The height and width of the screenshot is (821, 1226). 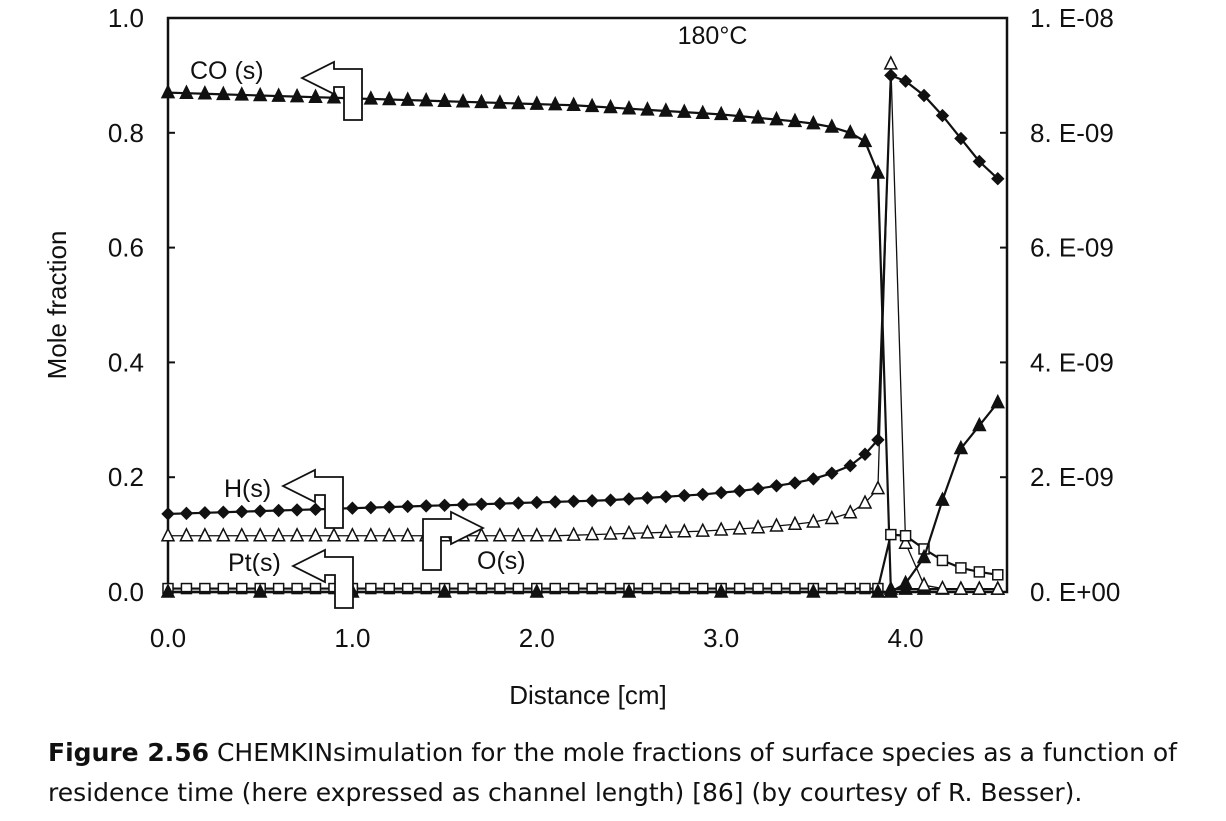 What do you see at coordinates (454, 540) in the screenshot?
I see `annotation-arrow` at bounding box center [454, 540].